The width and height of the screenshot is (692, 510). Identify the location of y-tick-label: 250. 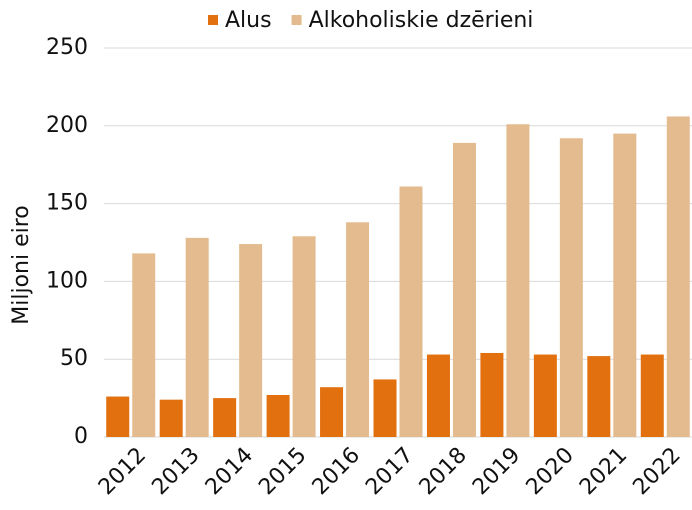
(67, 47).